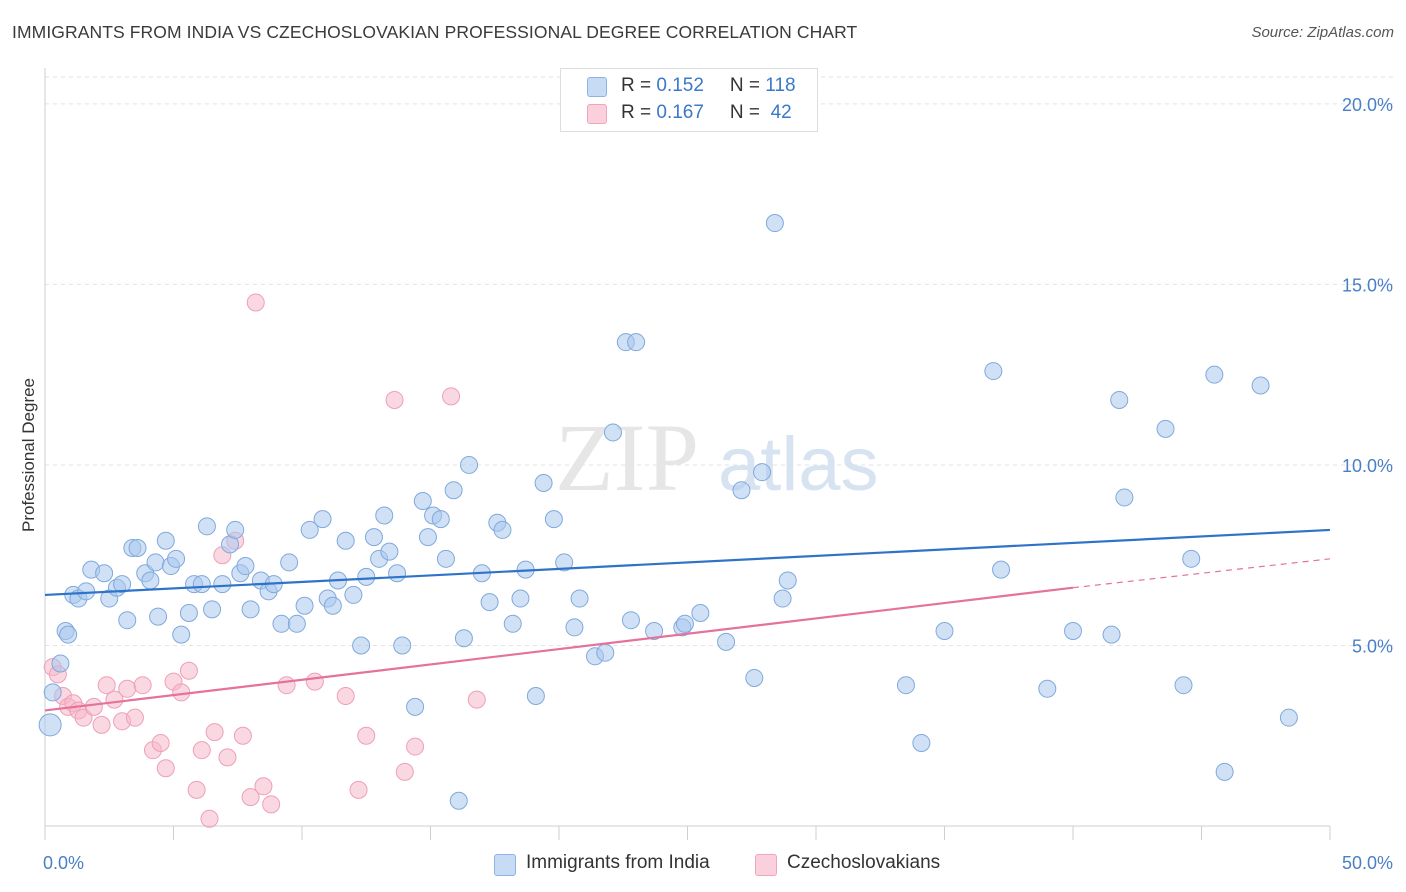 The height and width of the screenshot is (892, 1406). What do you see at coordinates (766, 865) in the screenshot?
I see `bottom-legend-swatch-czech` at bounding box center [766, 865].